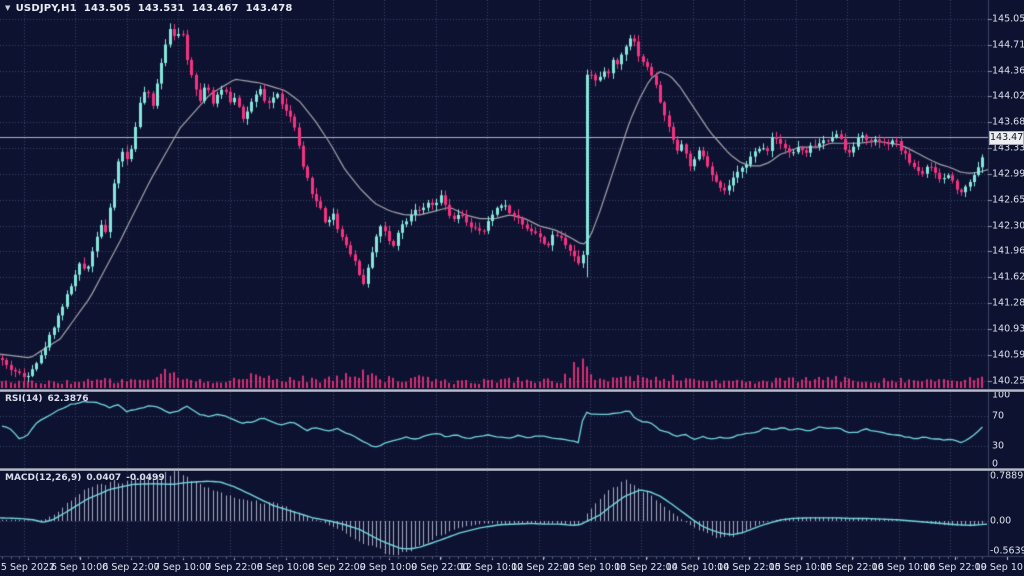 This screenshot has height=576, width=1024. I want to click on panel-separator-rsi, so click(512, 390).